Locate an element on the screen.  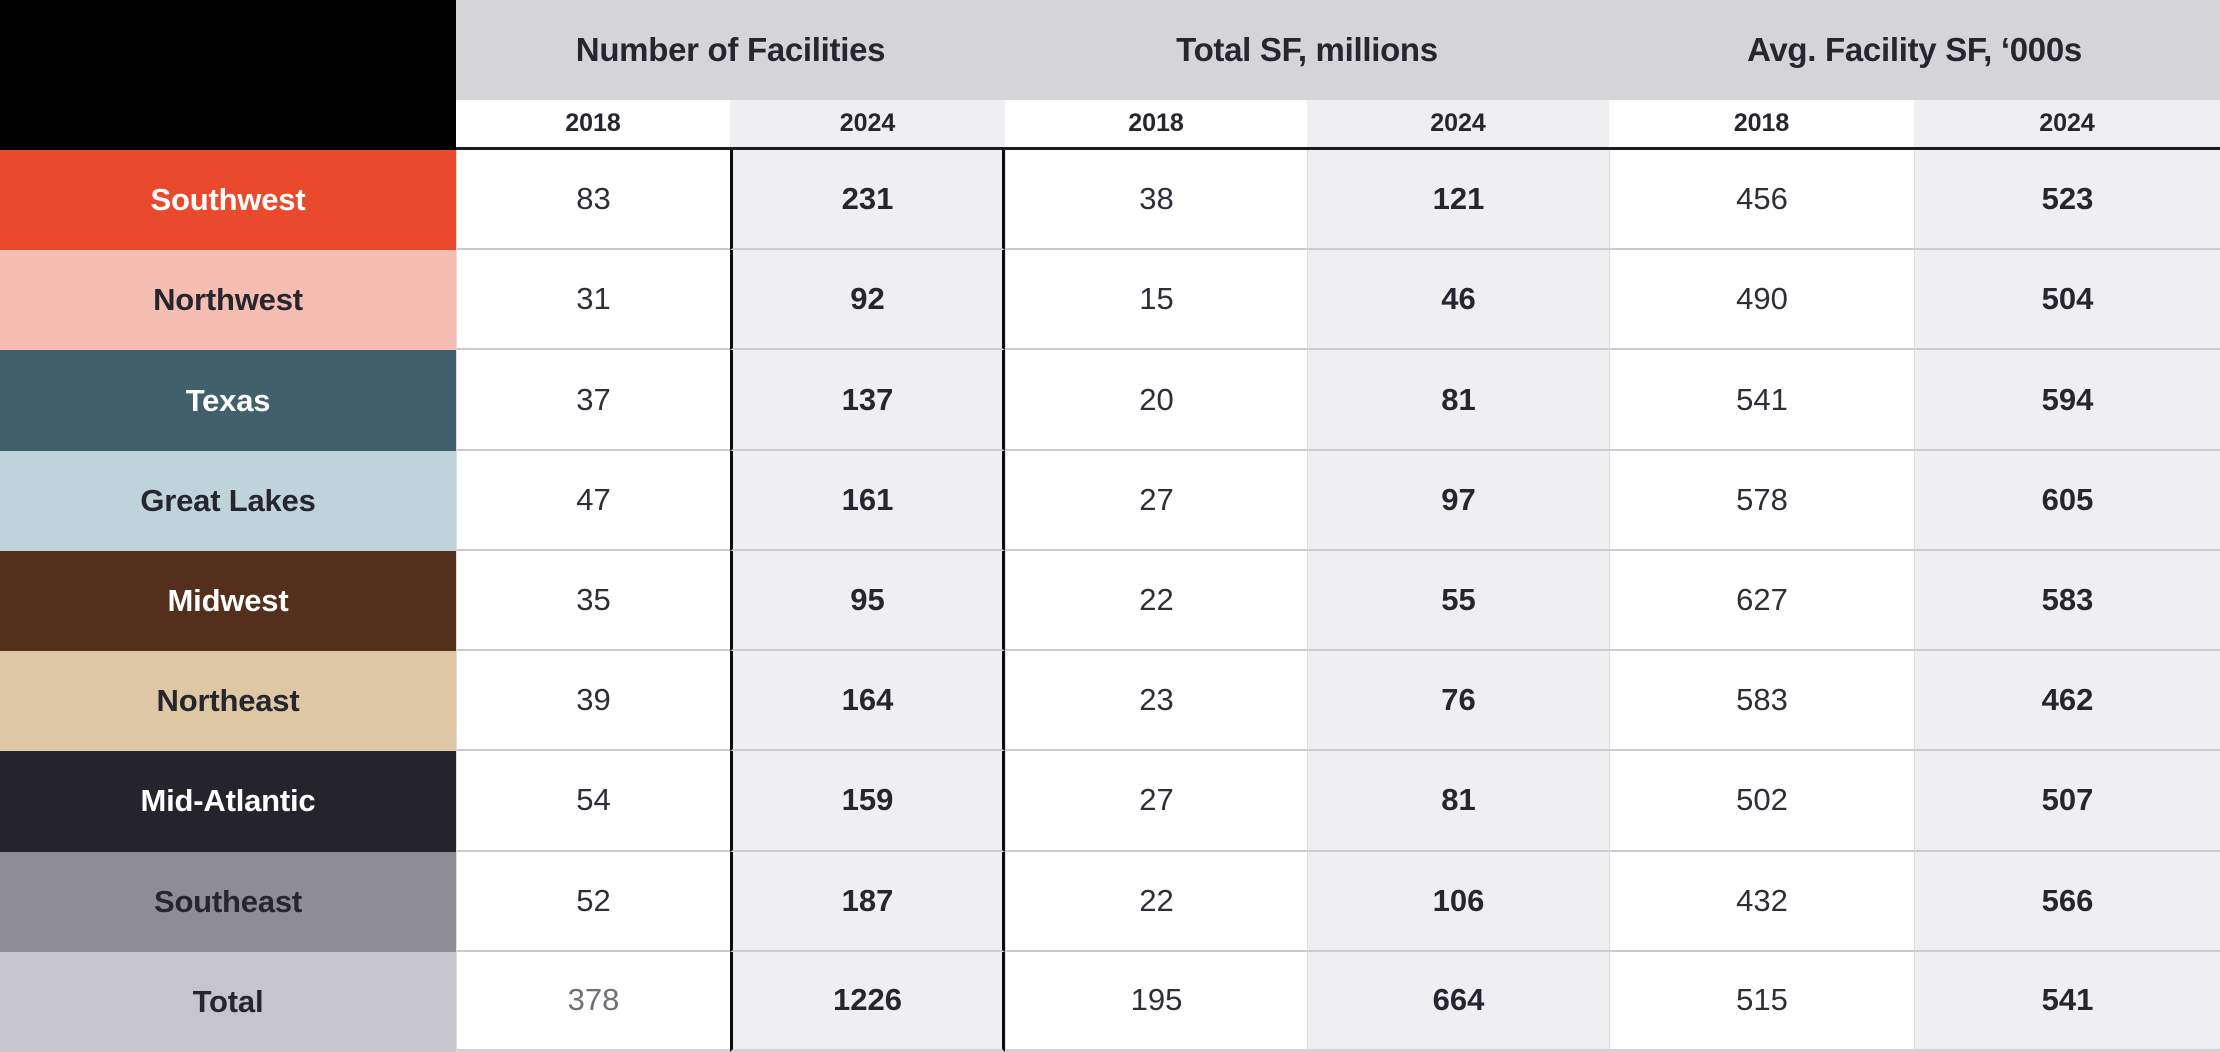
value-cell: 231 is located at coordinates (867, 200).